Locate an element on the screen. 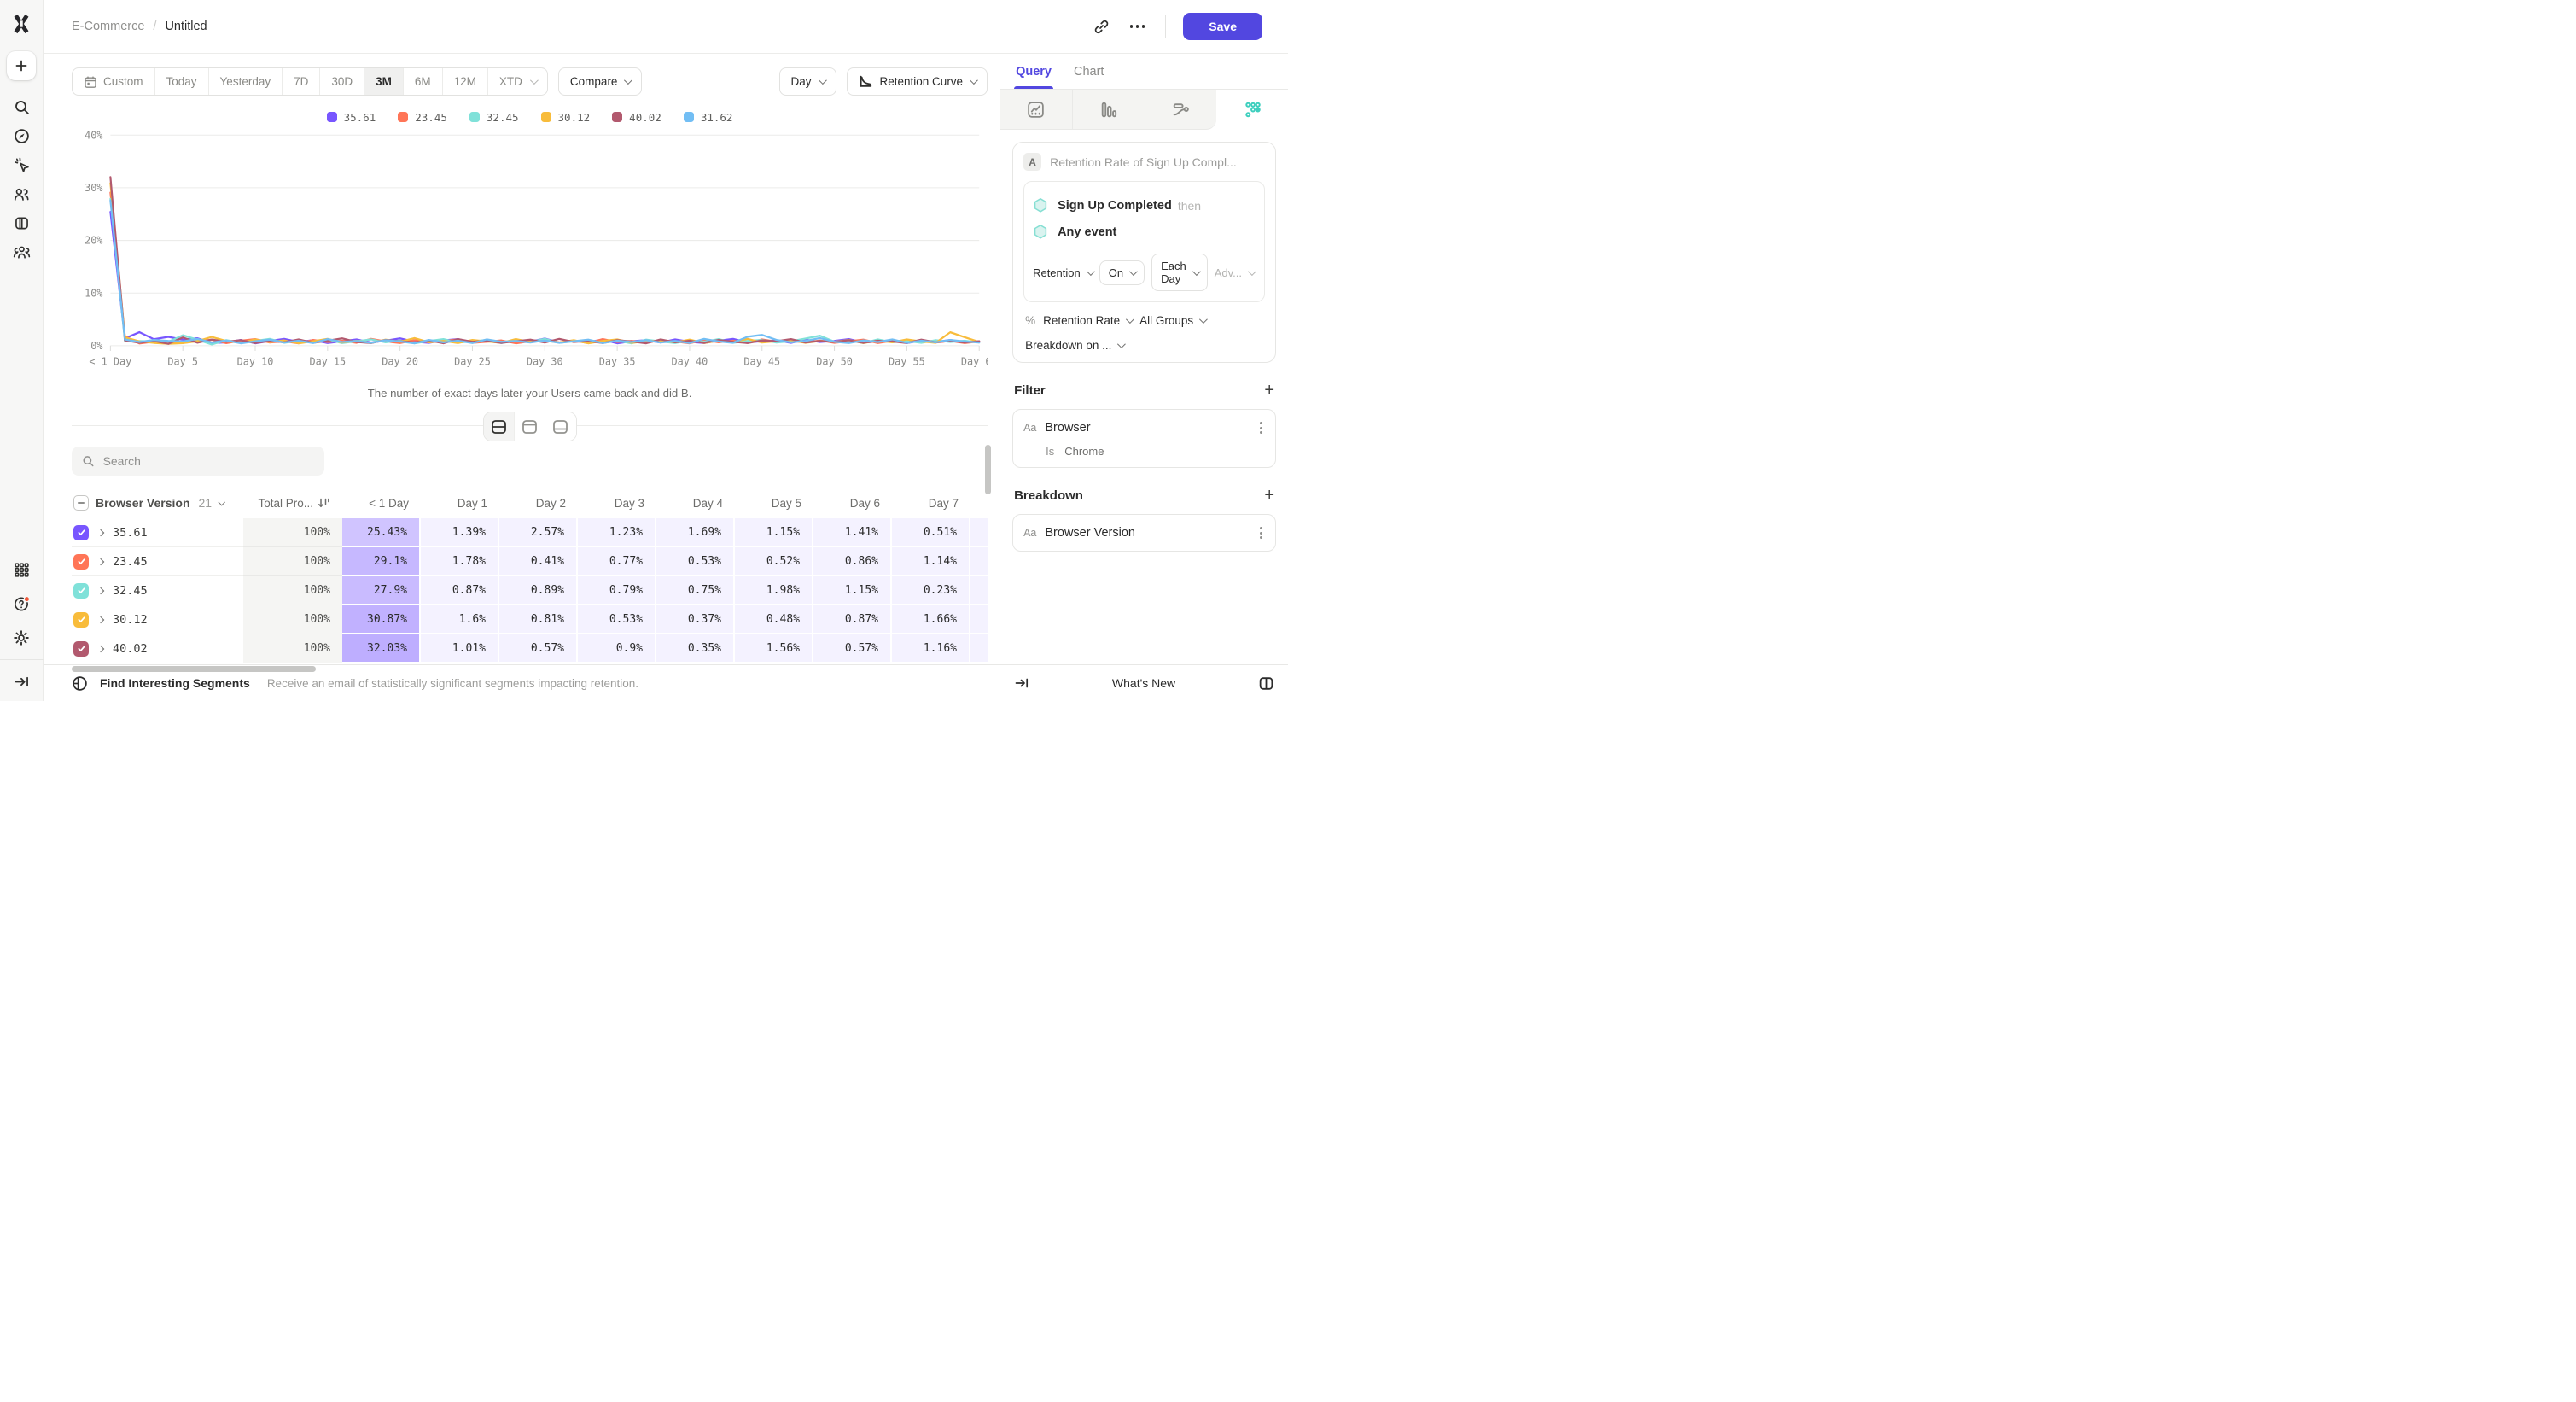  layout-split-button is located at coordinates (499, 427).